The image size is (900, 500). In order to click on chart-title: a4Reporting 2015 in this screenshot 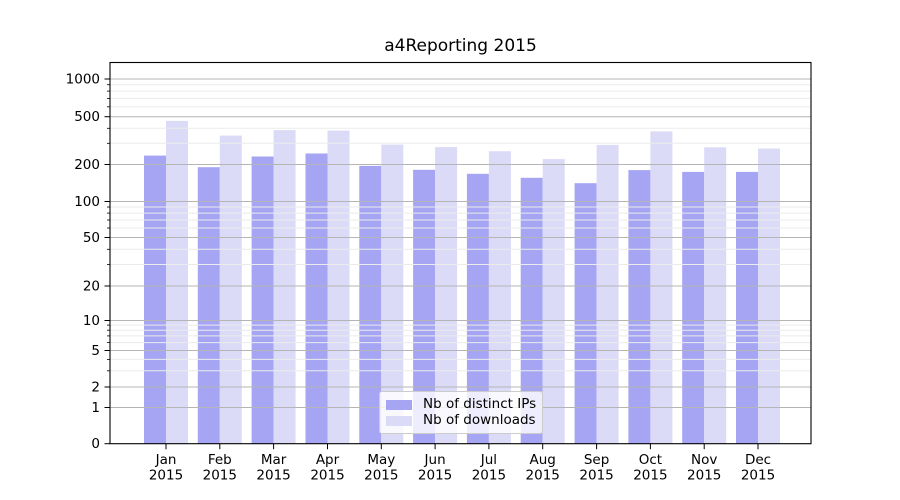, I will do `click(460, 46)`.